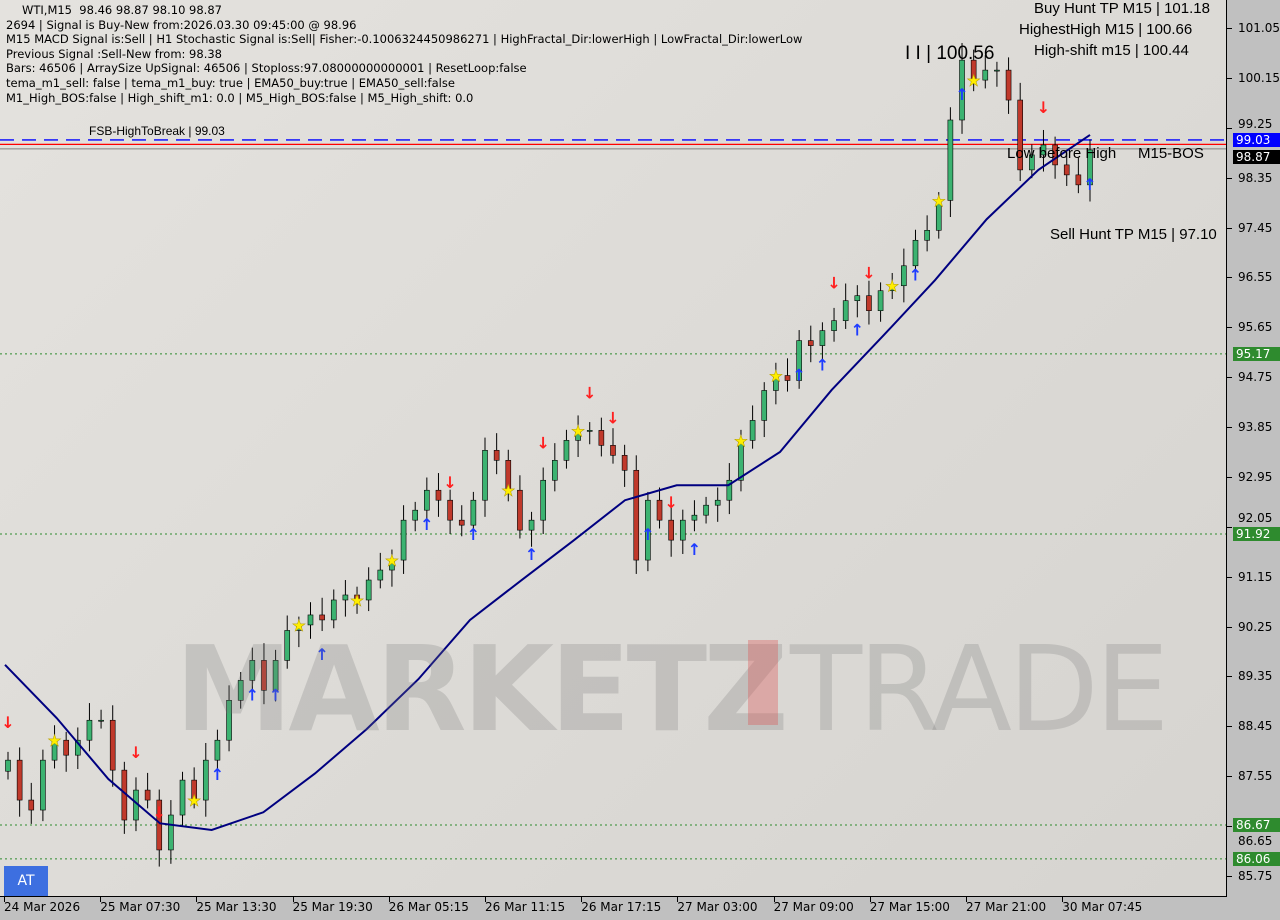 This screenshot has height=920, width=1280. Describe the element at coordinates (26, 881) in the screenshot. I see `at-button: AT` at that location.